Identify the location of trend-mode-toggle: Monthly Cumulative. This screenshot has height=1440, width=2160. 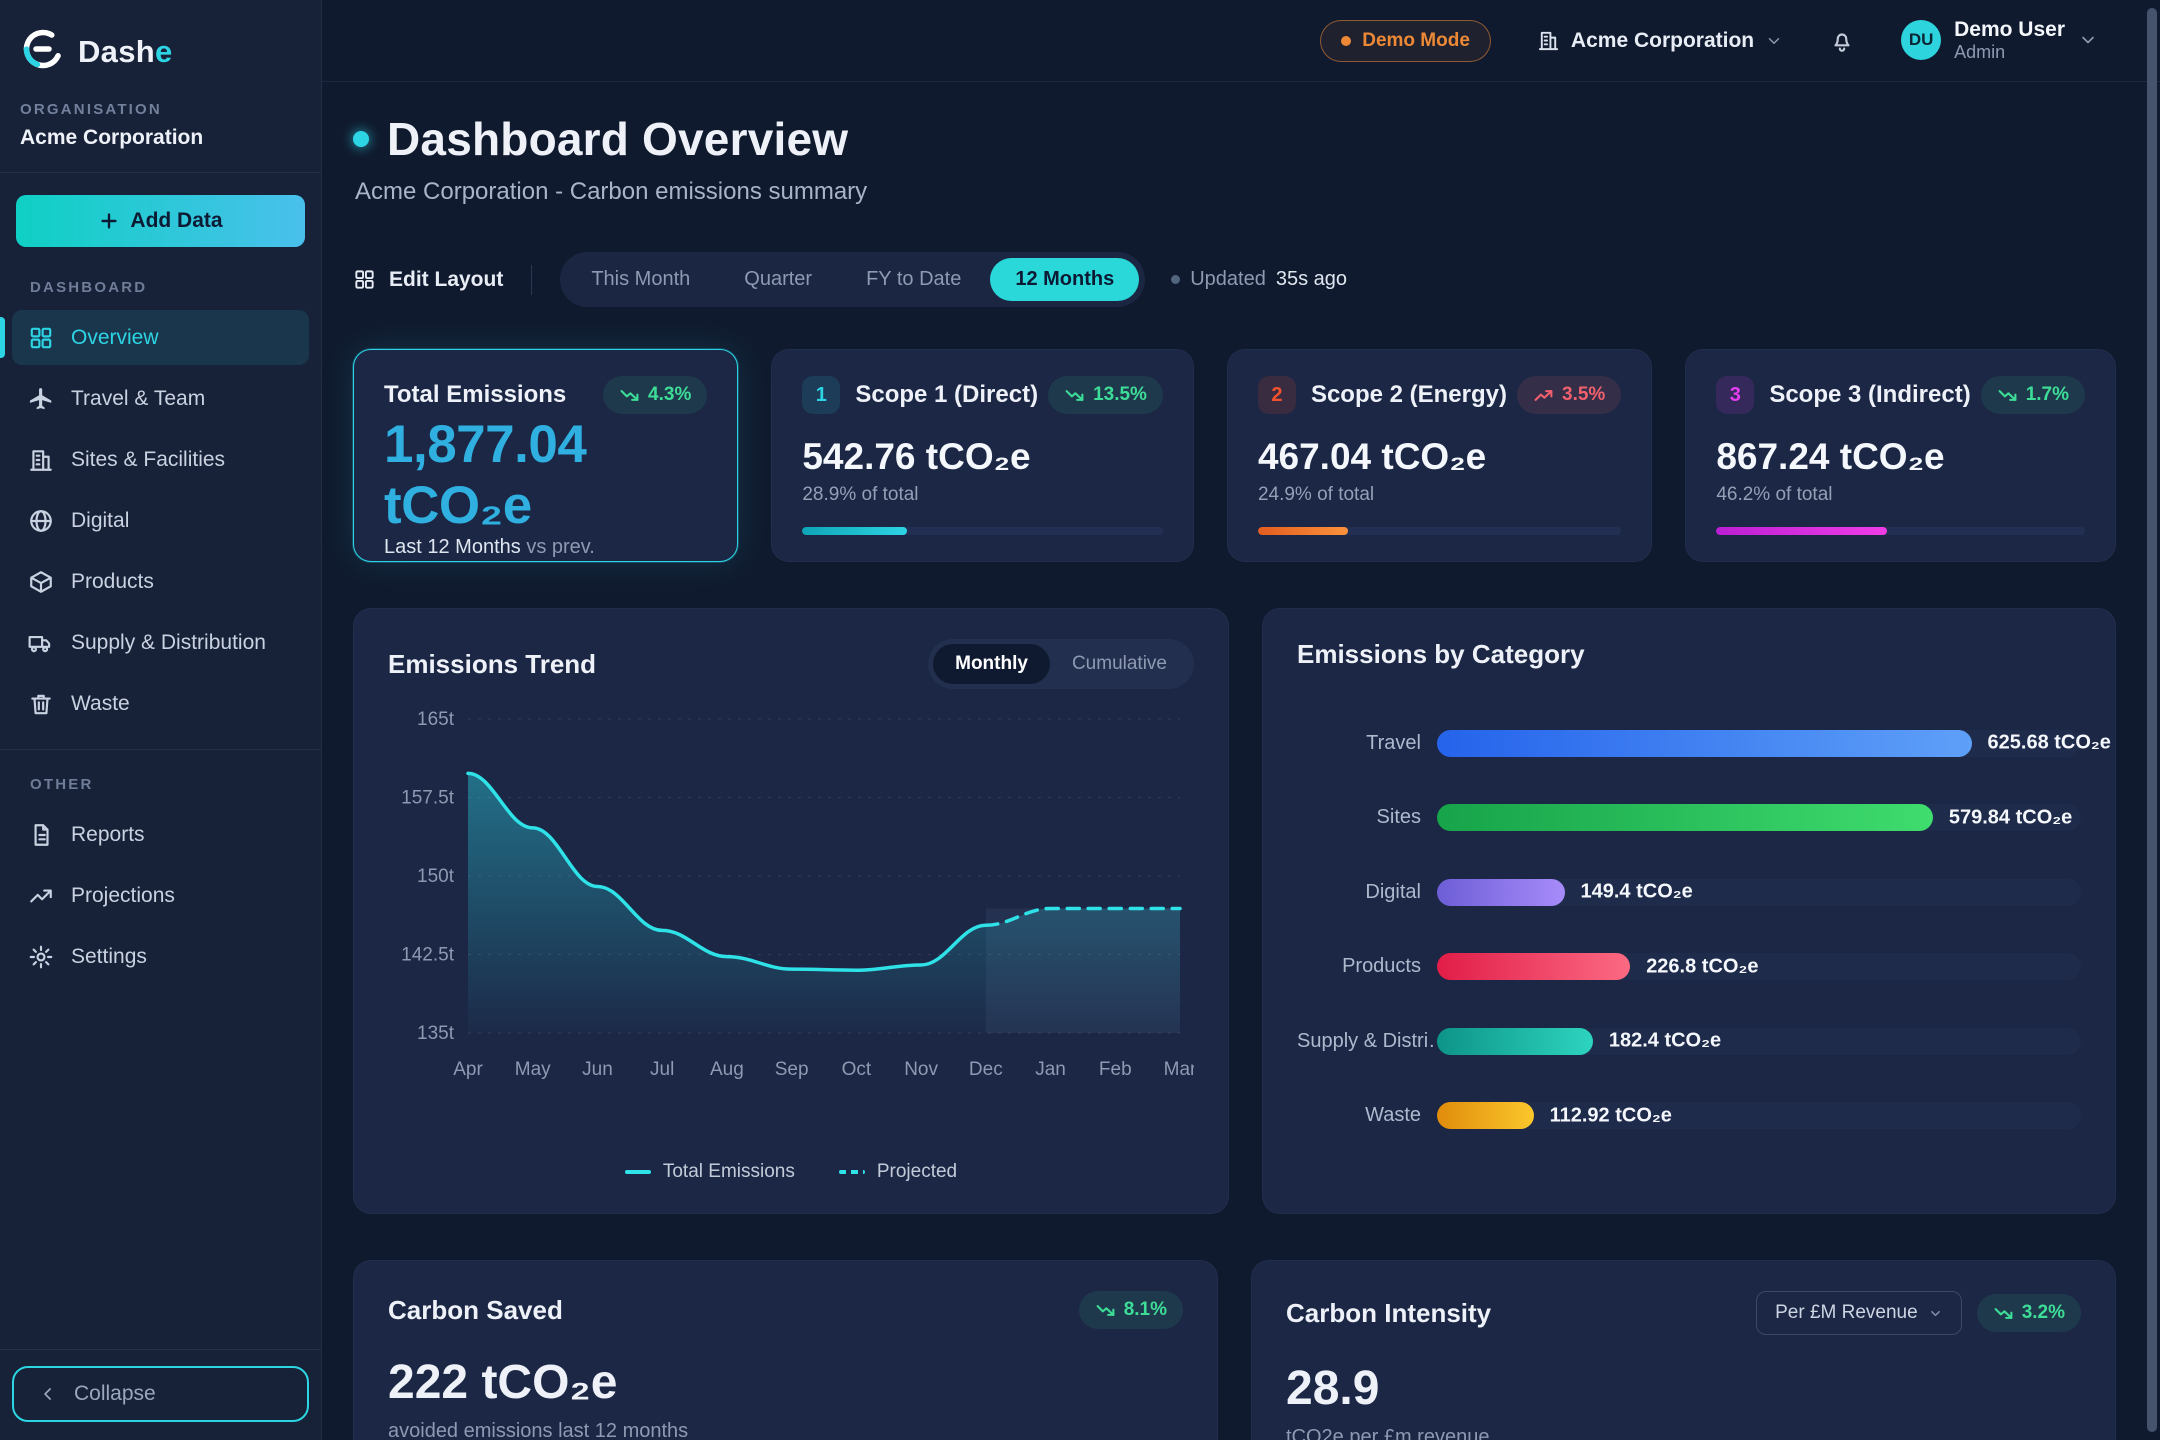
(1061, 664).